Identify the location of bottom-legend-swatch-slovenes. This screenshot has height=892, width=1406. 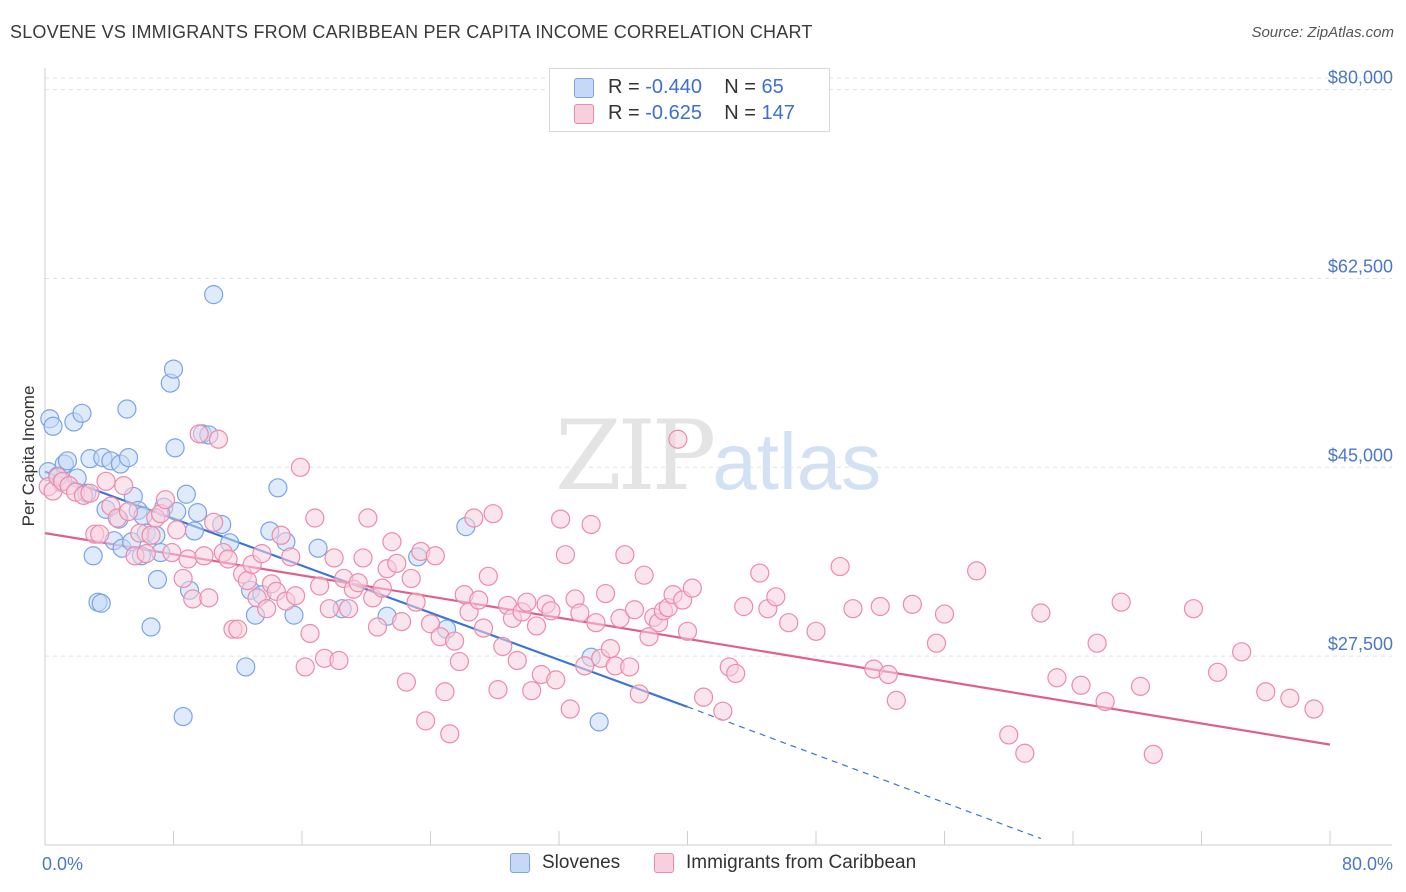
(520, 863).